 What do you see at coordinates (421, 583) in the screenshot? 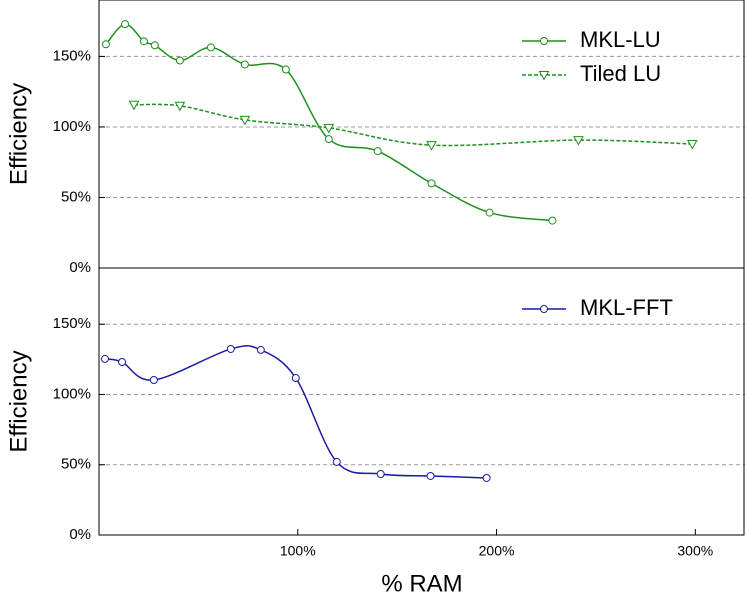
I see `x-axis-label: % RAM` at bounding box center [421, 583].